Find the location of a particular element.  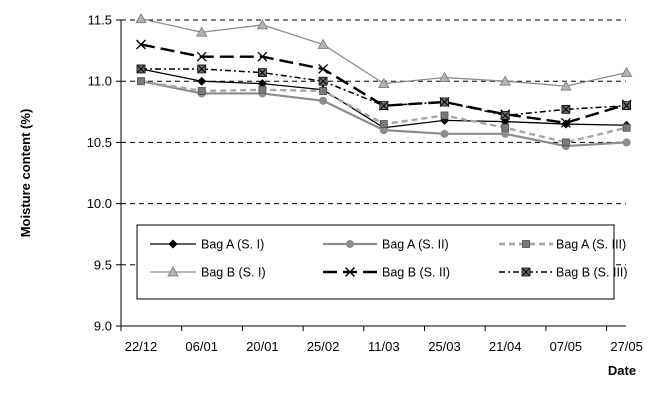

y-tick-label: 10.0 is located at coordinates (99, 203).